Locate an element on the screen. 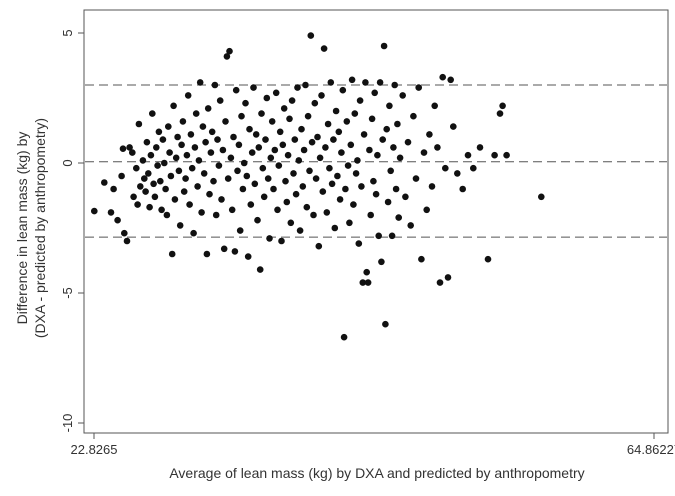  y-axis-title-line-2: (DXA - predicted by anthropometry) is located at coordinates (40, 228).